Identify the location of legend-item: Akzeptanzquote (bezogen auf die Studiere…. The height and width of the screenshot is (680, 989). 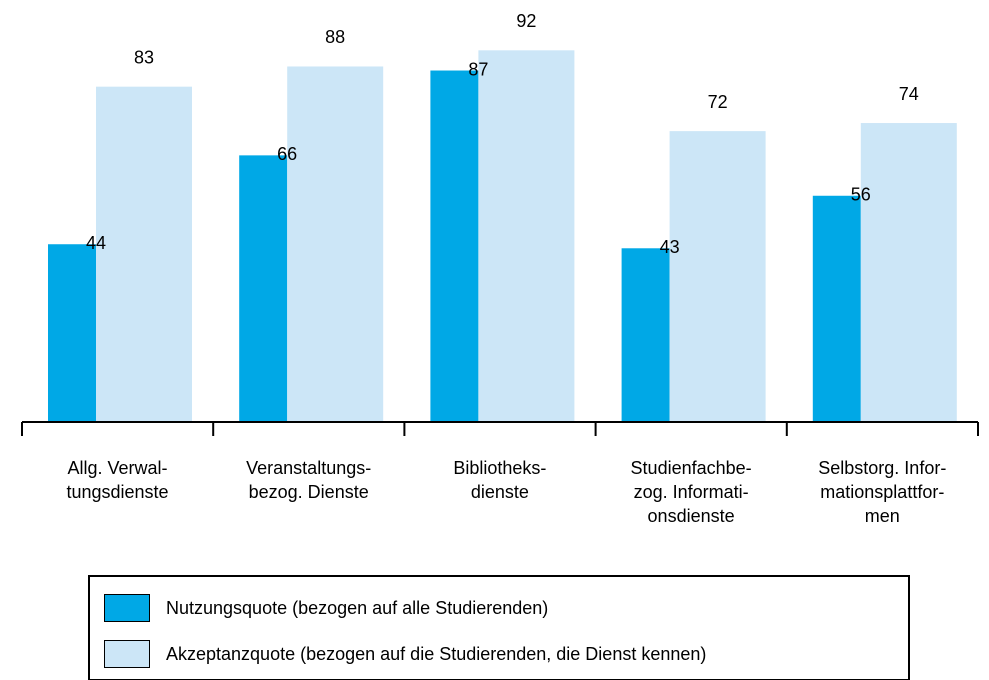
(405, 654).